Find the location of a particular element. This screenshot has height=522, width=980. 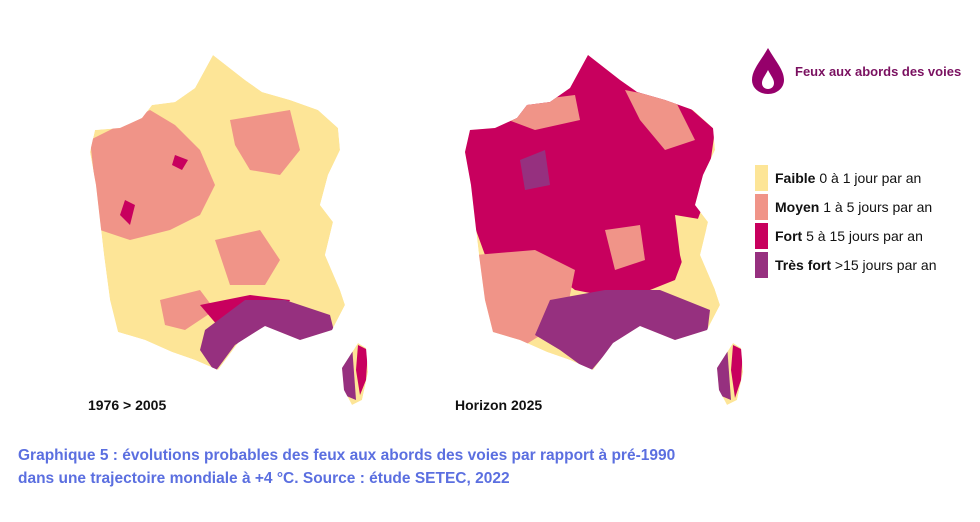

legend-label: Faible is located at coordinates (795, 178).